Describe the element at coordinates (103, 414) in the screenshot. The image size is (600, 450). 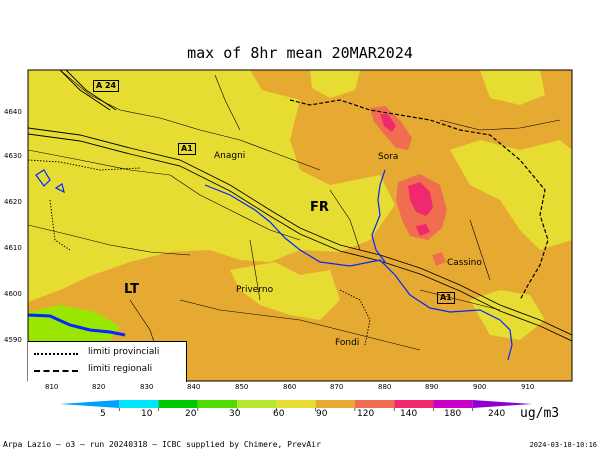
I see `colorbar-label: 5` at that location.